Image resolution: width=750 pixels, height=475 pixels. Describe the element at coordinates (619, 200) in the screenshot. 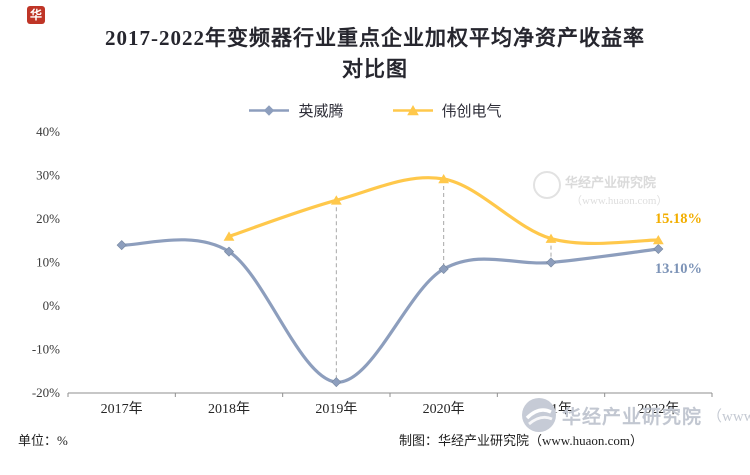

I see `svg-text: （www.huaon.com）` at that location.